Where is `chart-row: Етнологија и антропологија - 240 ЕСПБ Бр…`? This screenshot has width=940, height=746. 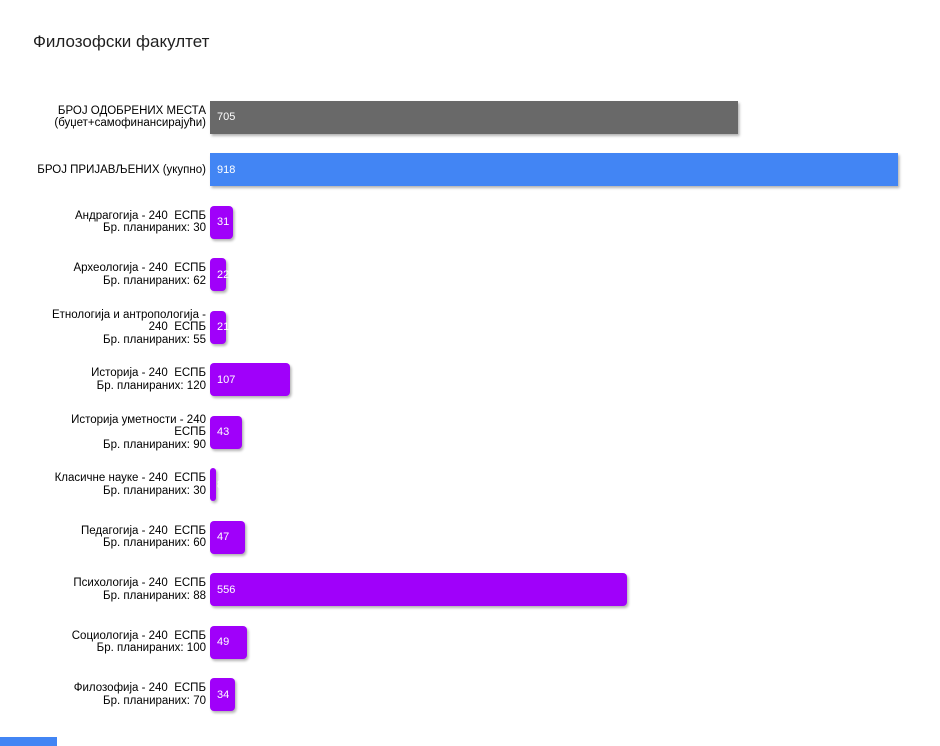 chart-row: Етнологија и антропологија - 240 ЕСПБ Бр… is located at coordinates (470, 327).